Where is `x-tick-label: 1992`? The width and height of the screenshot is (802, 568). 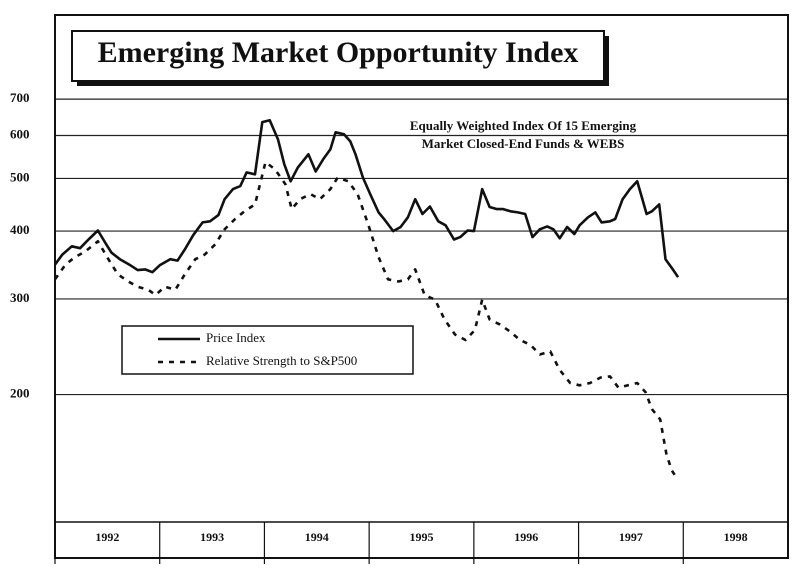 x-tick-label: 1992 is located at coordinates (107, 537).